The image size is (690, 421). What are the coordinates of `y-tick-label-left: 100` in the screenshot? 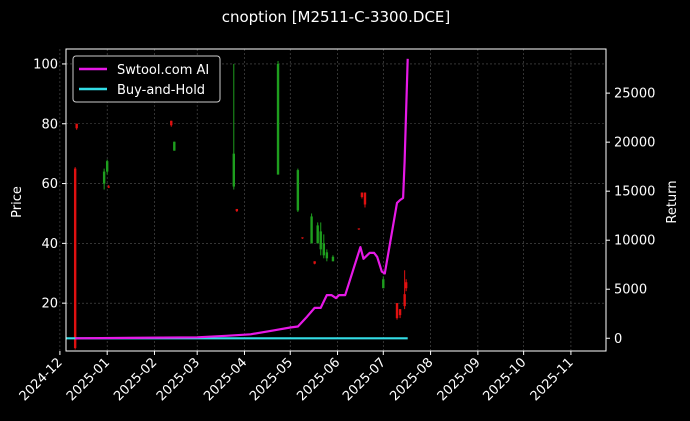 It's located at (45, 64).